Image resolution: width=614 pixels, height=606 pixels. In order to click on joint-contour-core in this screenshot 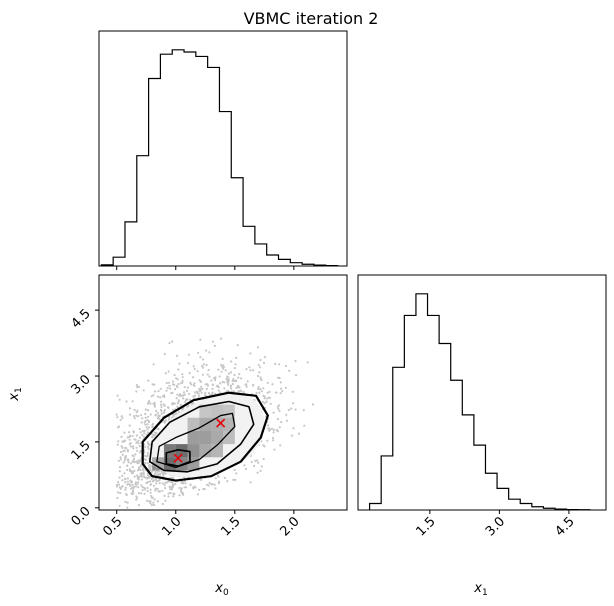, I will do `click(178, 458)`.